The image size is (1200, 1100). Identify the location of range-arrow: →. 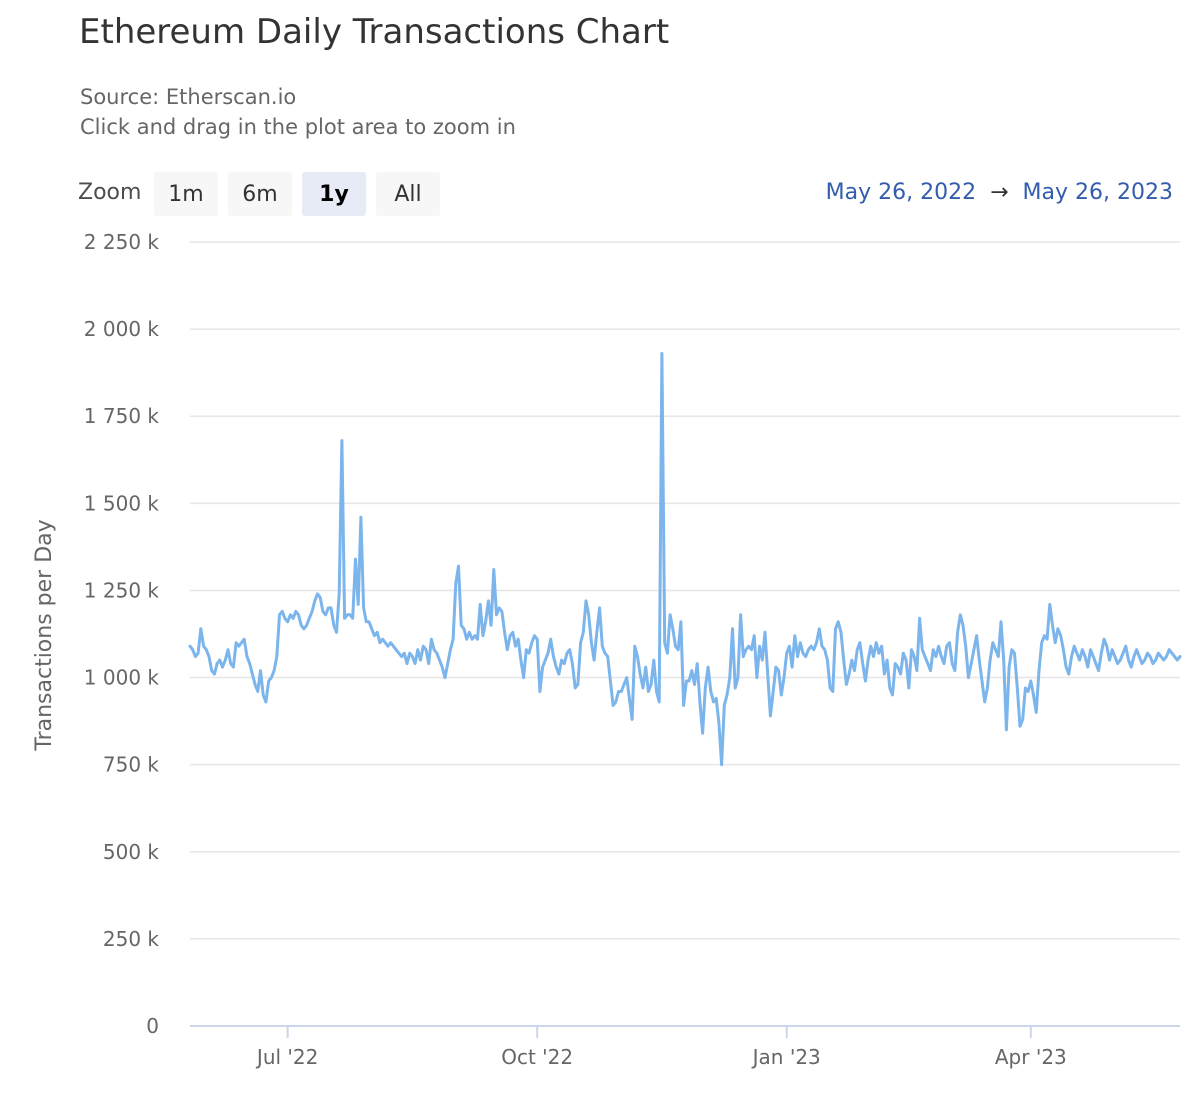
(999, 192).